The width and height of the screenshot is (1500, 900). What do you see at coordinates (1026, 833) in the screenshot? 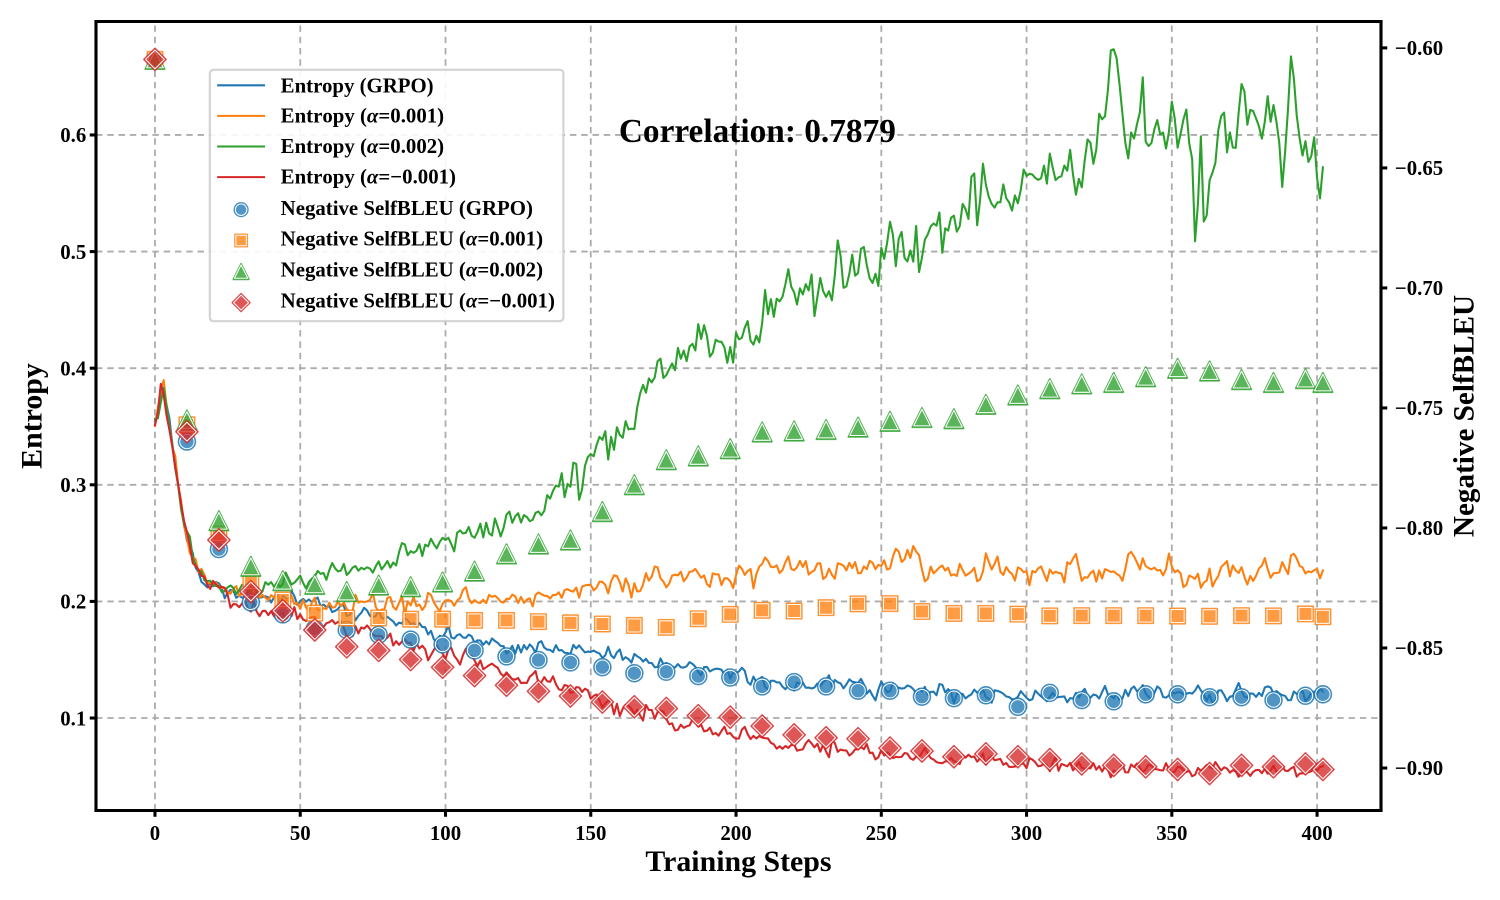
I see `svg-text: 300` at bounding box center [1026, 833].